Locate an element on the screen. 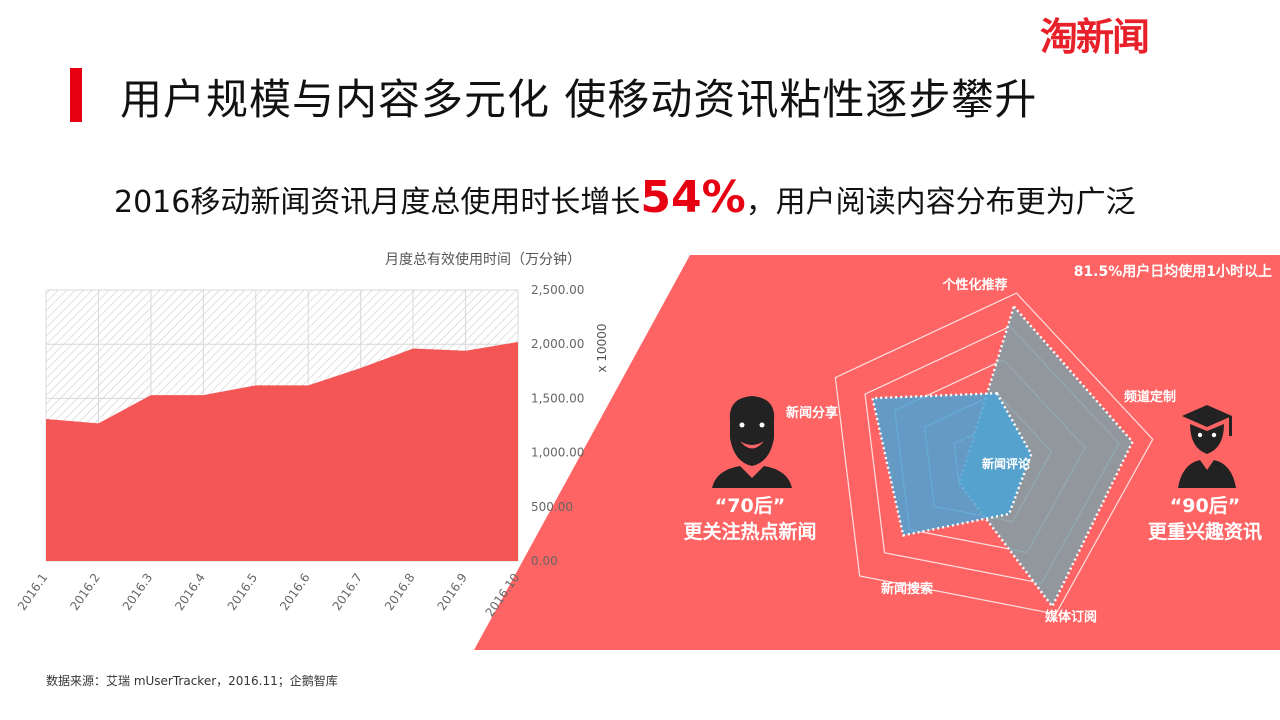  data-source-note: 数据来源：艾瑞 mUserTracker，2016.11；企鹅智库 is located at coordinates (192, 681).